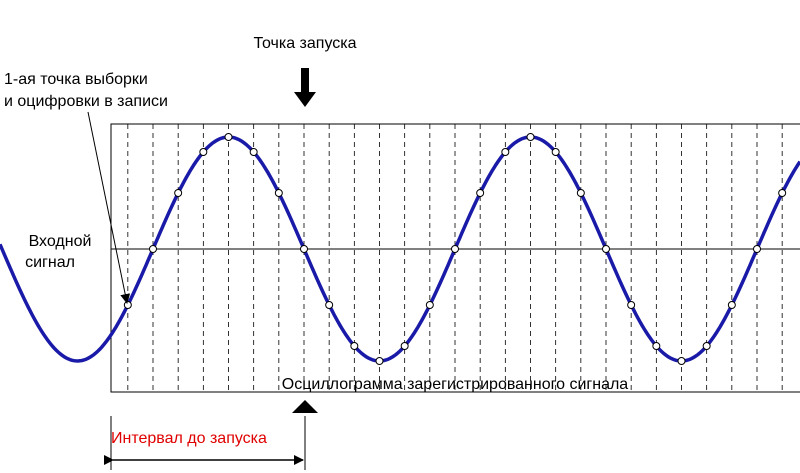 The image size is (800, 473). I want to click on first-sample-label: 1-ая точка выборки, so click(76, 79).